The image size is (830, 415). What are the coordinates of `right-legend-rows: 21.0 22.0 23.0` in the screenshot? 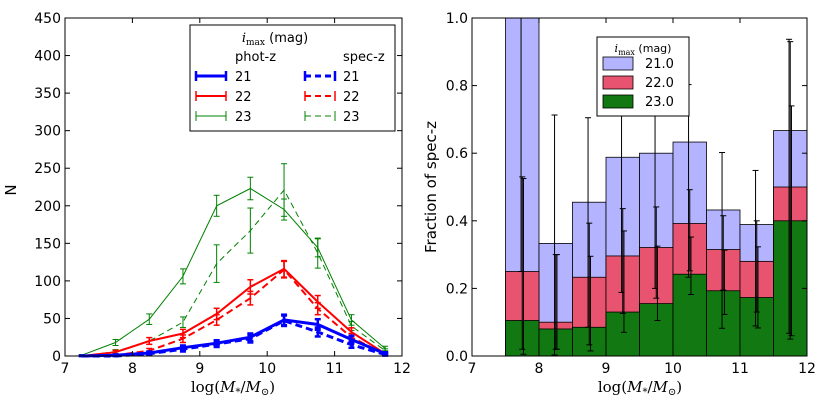 It's located at (638, 83).